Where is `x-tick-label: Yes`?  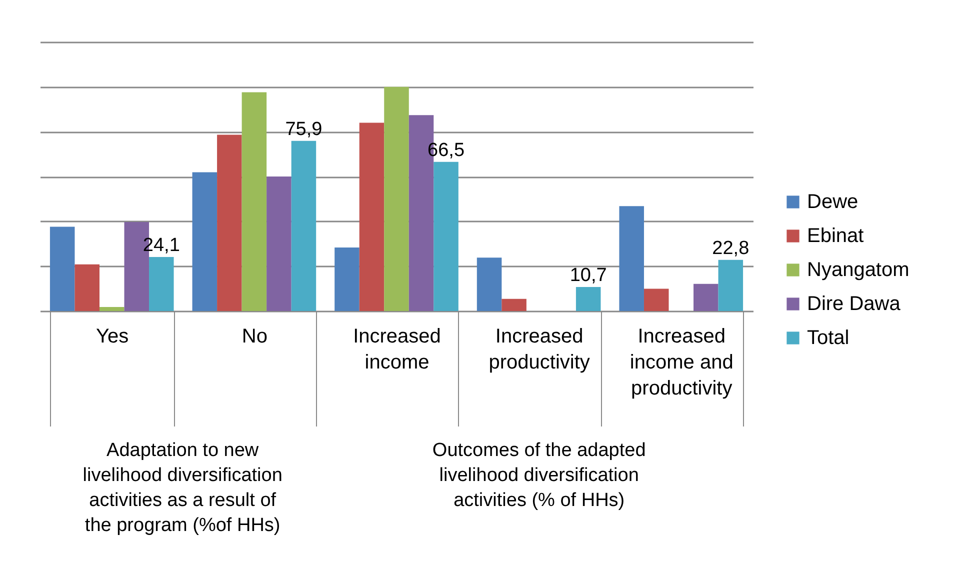
x-tick-label: Yes is located at coordinates (112, 337).